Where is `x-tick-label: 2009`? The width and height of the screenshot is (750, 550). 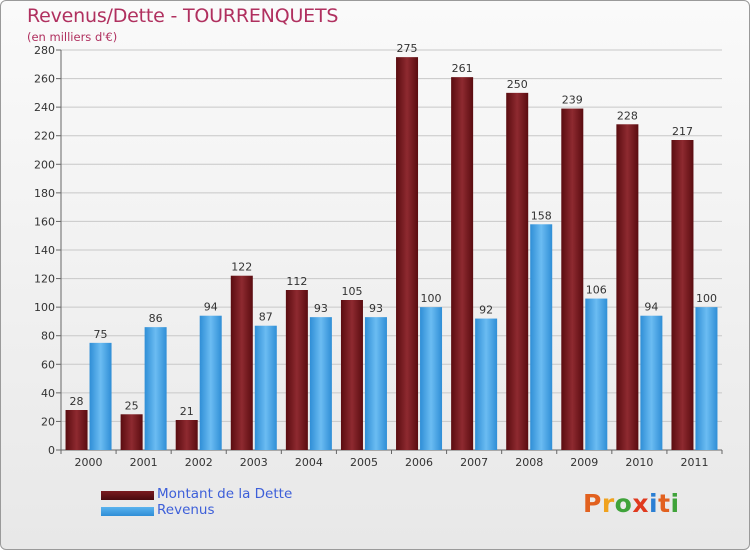 x-tick-label: 2009 is located at coordinates (584, 462).